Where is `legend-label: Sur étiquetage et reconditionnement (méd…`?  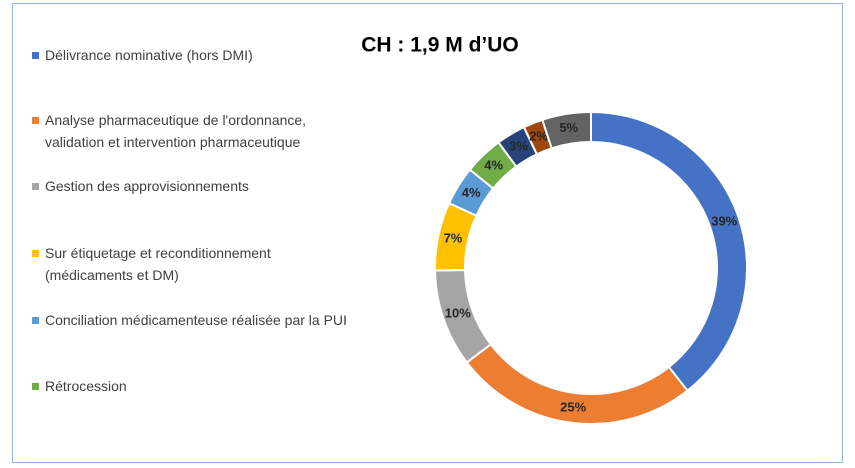 legend-label: Sur étiquetage et reconditionnement (méd… is located at coordinates (158, 264).